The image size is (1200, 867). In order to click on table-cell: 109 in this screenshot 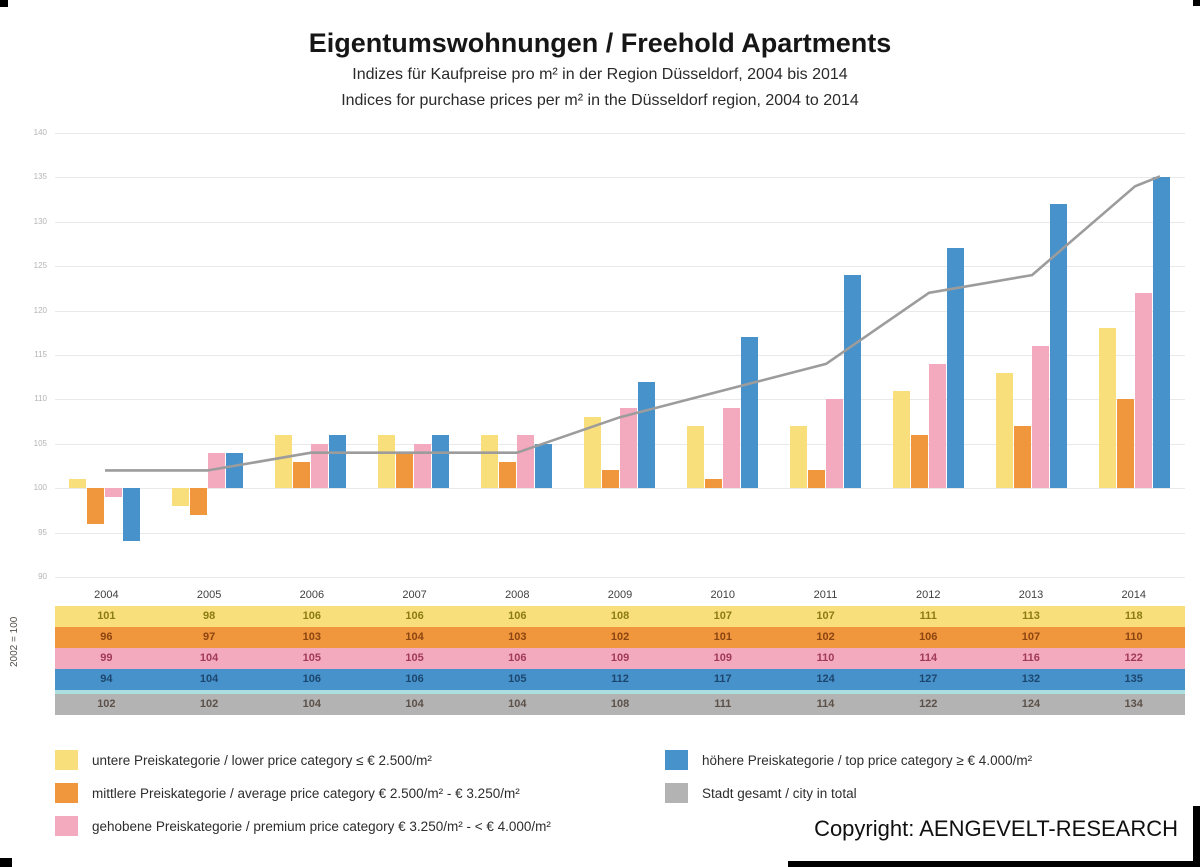, I will do `click(620, 658)`.